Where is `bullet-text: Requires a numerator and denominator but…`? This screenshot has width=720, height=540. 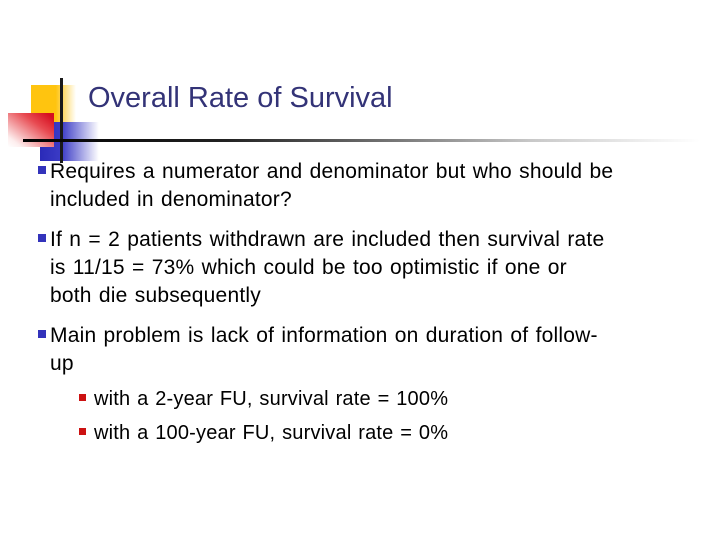
bullet-text: Requires a numerator and denominator but… is located at coordinates (332, 185).